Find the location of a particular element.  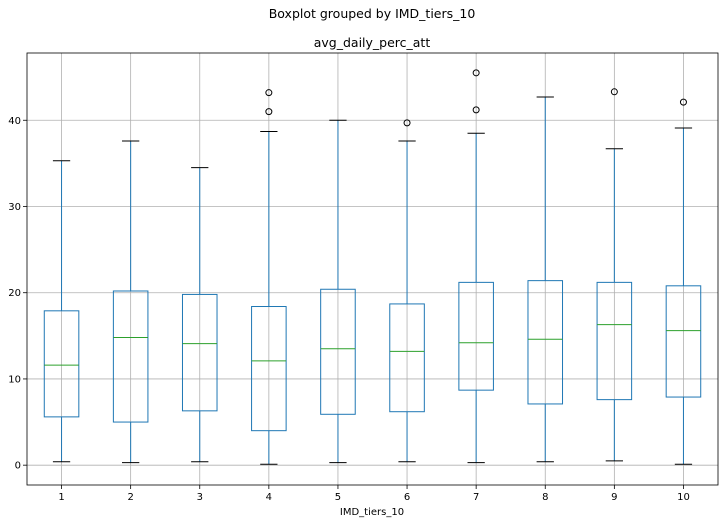

x-tick-label: 5 is located at coordinates (338, 497).